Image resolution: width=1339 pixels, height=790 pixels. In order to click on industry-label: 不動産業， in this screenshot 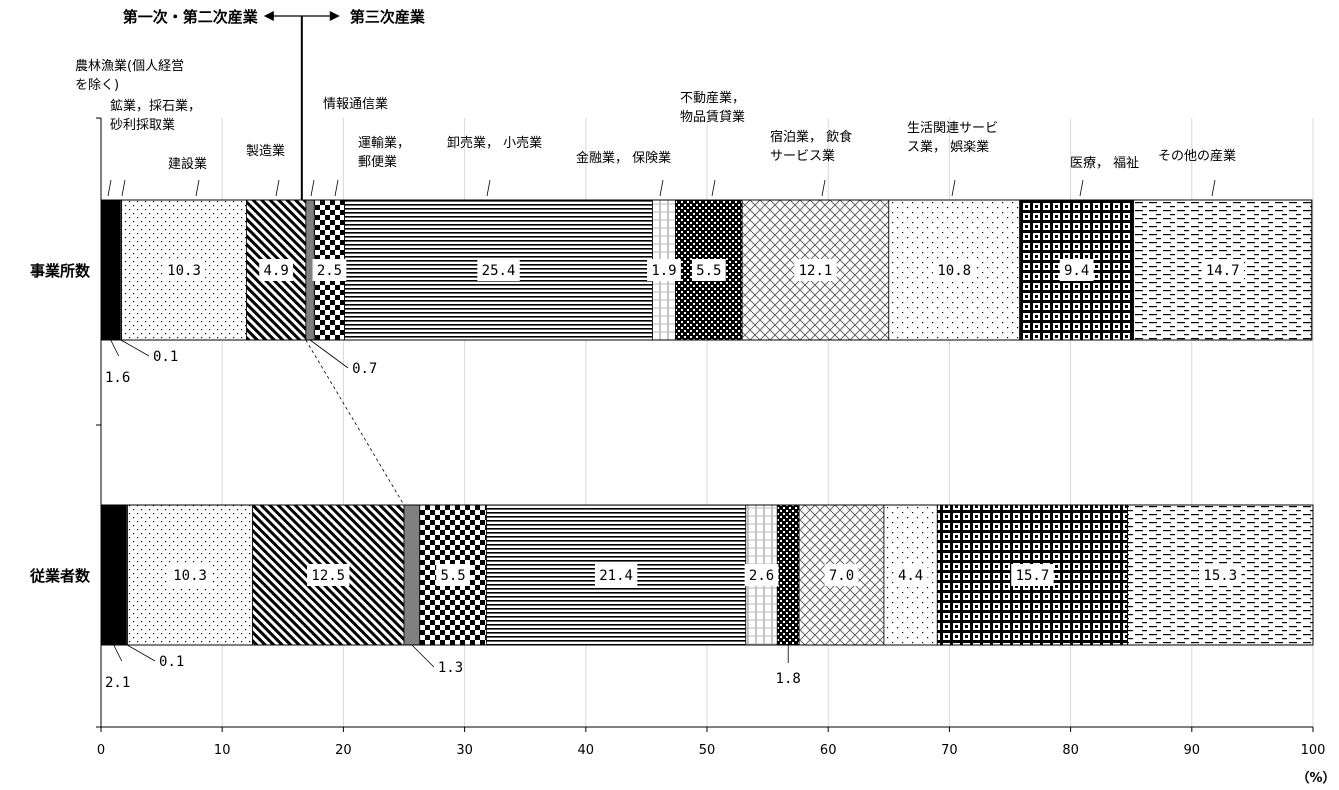, I will do `click(712, 98)`.